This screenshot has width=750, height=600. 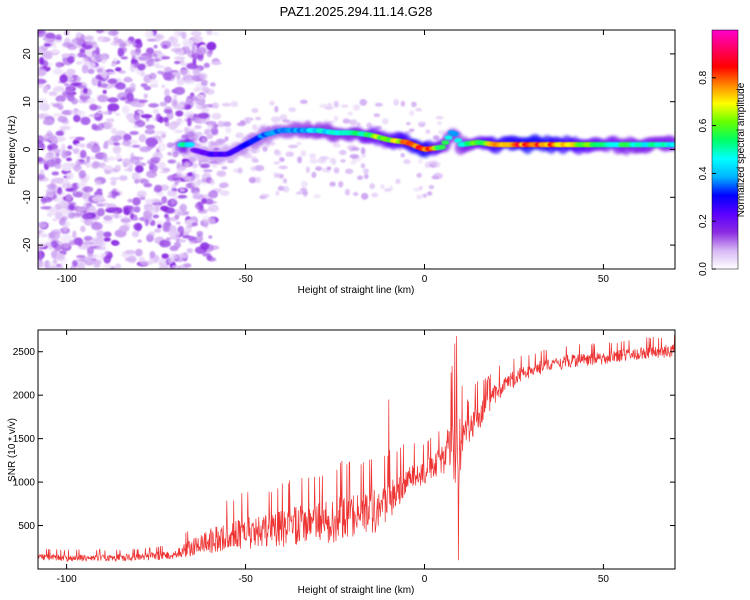 What do you see at coordinates (707, 173) in the screenshot?
I see `colorbar-ticks: 0.0 0.2 0.4 0.6 0.8` at bounding box center [707, 173].